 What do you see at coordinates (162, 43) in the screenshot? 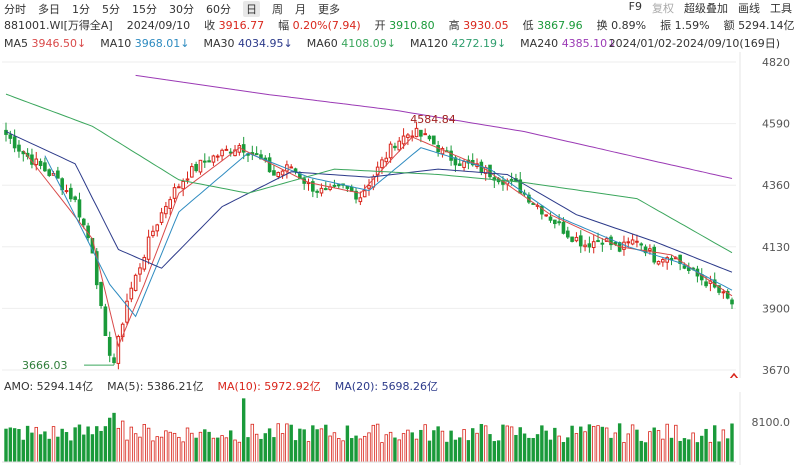
I see `ma-value: 3968.01↓` at bounding box center [162, 43].